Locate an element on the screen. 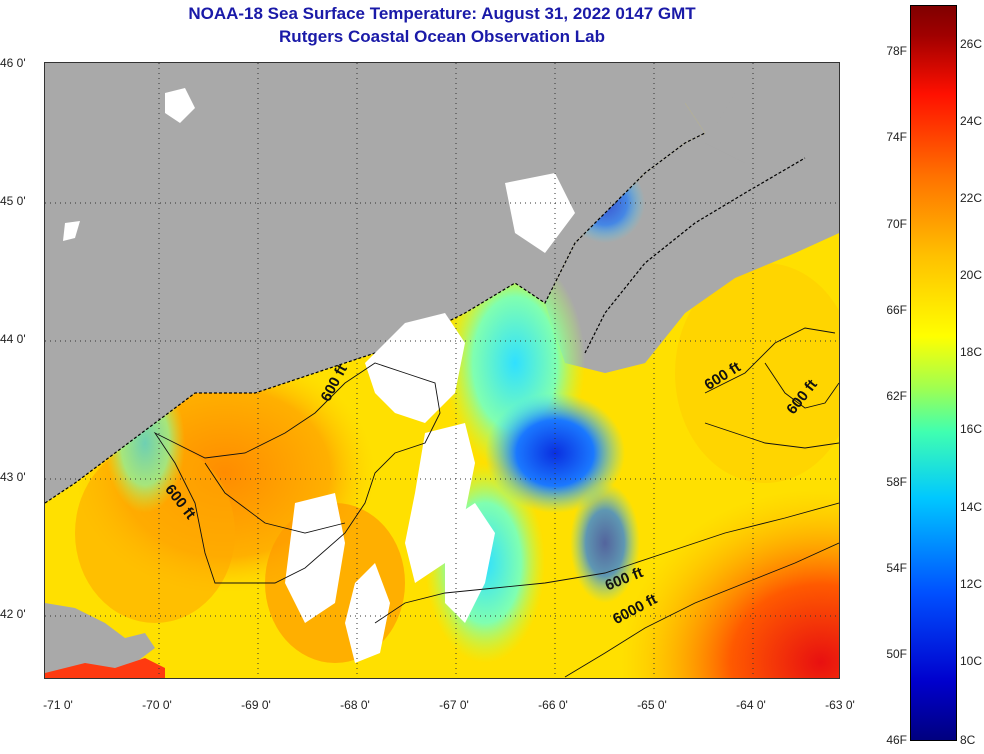 The width and height of the screenshot is (984, 754). land-nova-scotia is located at coordinates (712, 218).